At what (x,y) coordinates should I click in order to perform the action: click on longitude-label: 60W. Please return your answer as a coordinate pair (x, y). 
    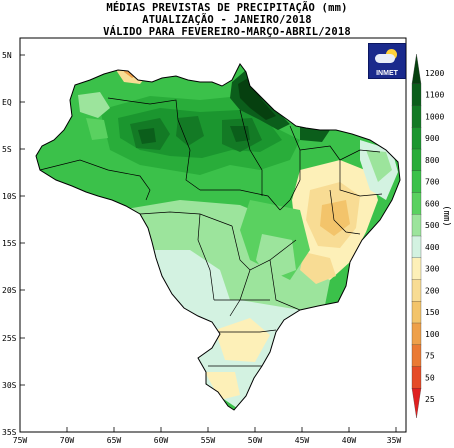
    Looking at the image, I should click on (161, 440).